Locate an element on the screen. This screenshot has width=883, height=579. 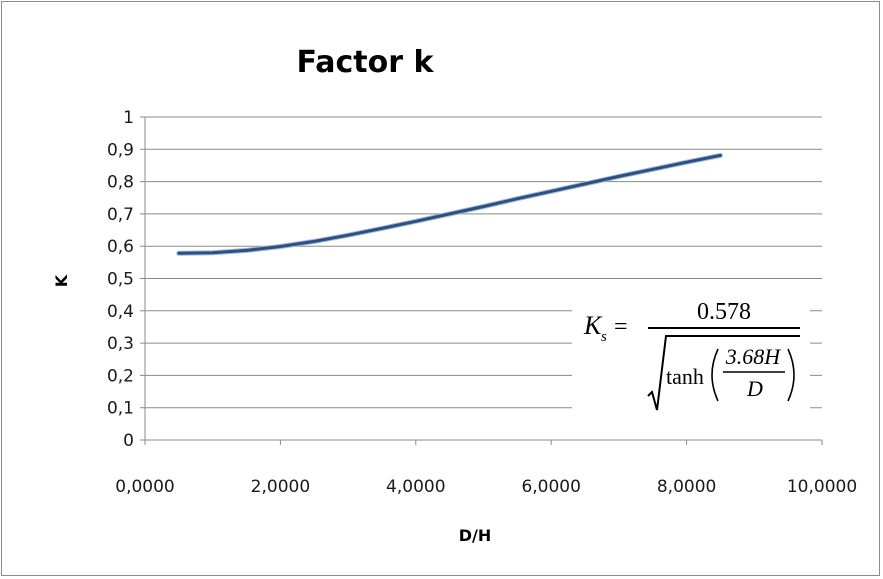
y-tick-label: 0,6 is located at coordinates (120, 247).